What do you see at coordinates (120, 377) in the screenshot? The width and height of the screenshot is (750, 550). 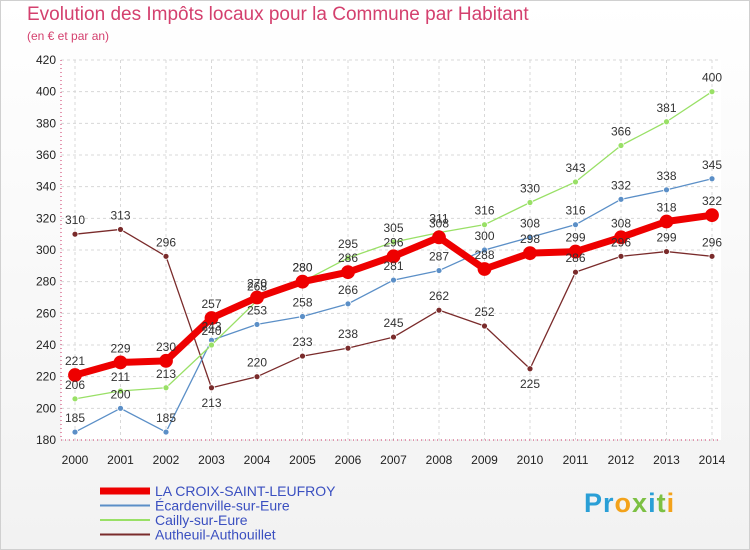 I see `data-label: 211` at bounding box center [120, 377].